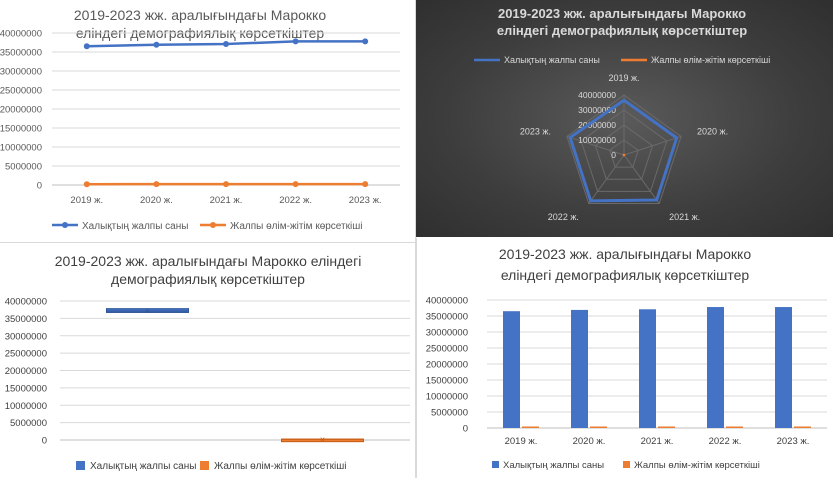  I want to click on category-label: 2020 ж., so click(712, 131).